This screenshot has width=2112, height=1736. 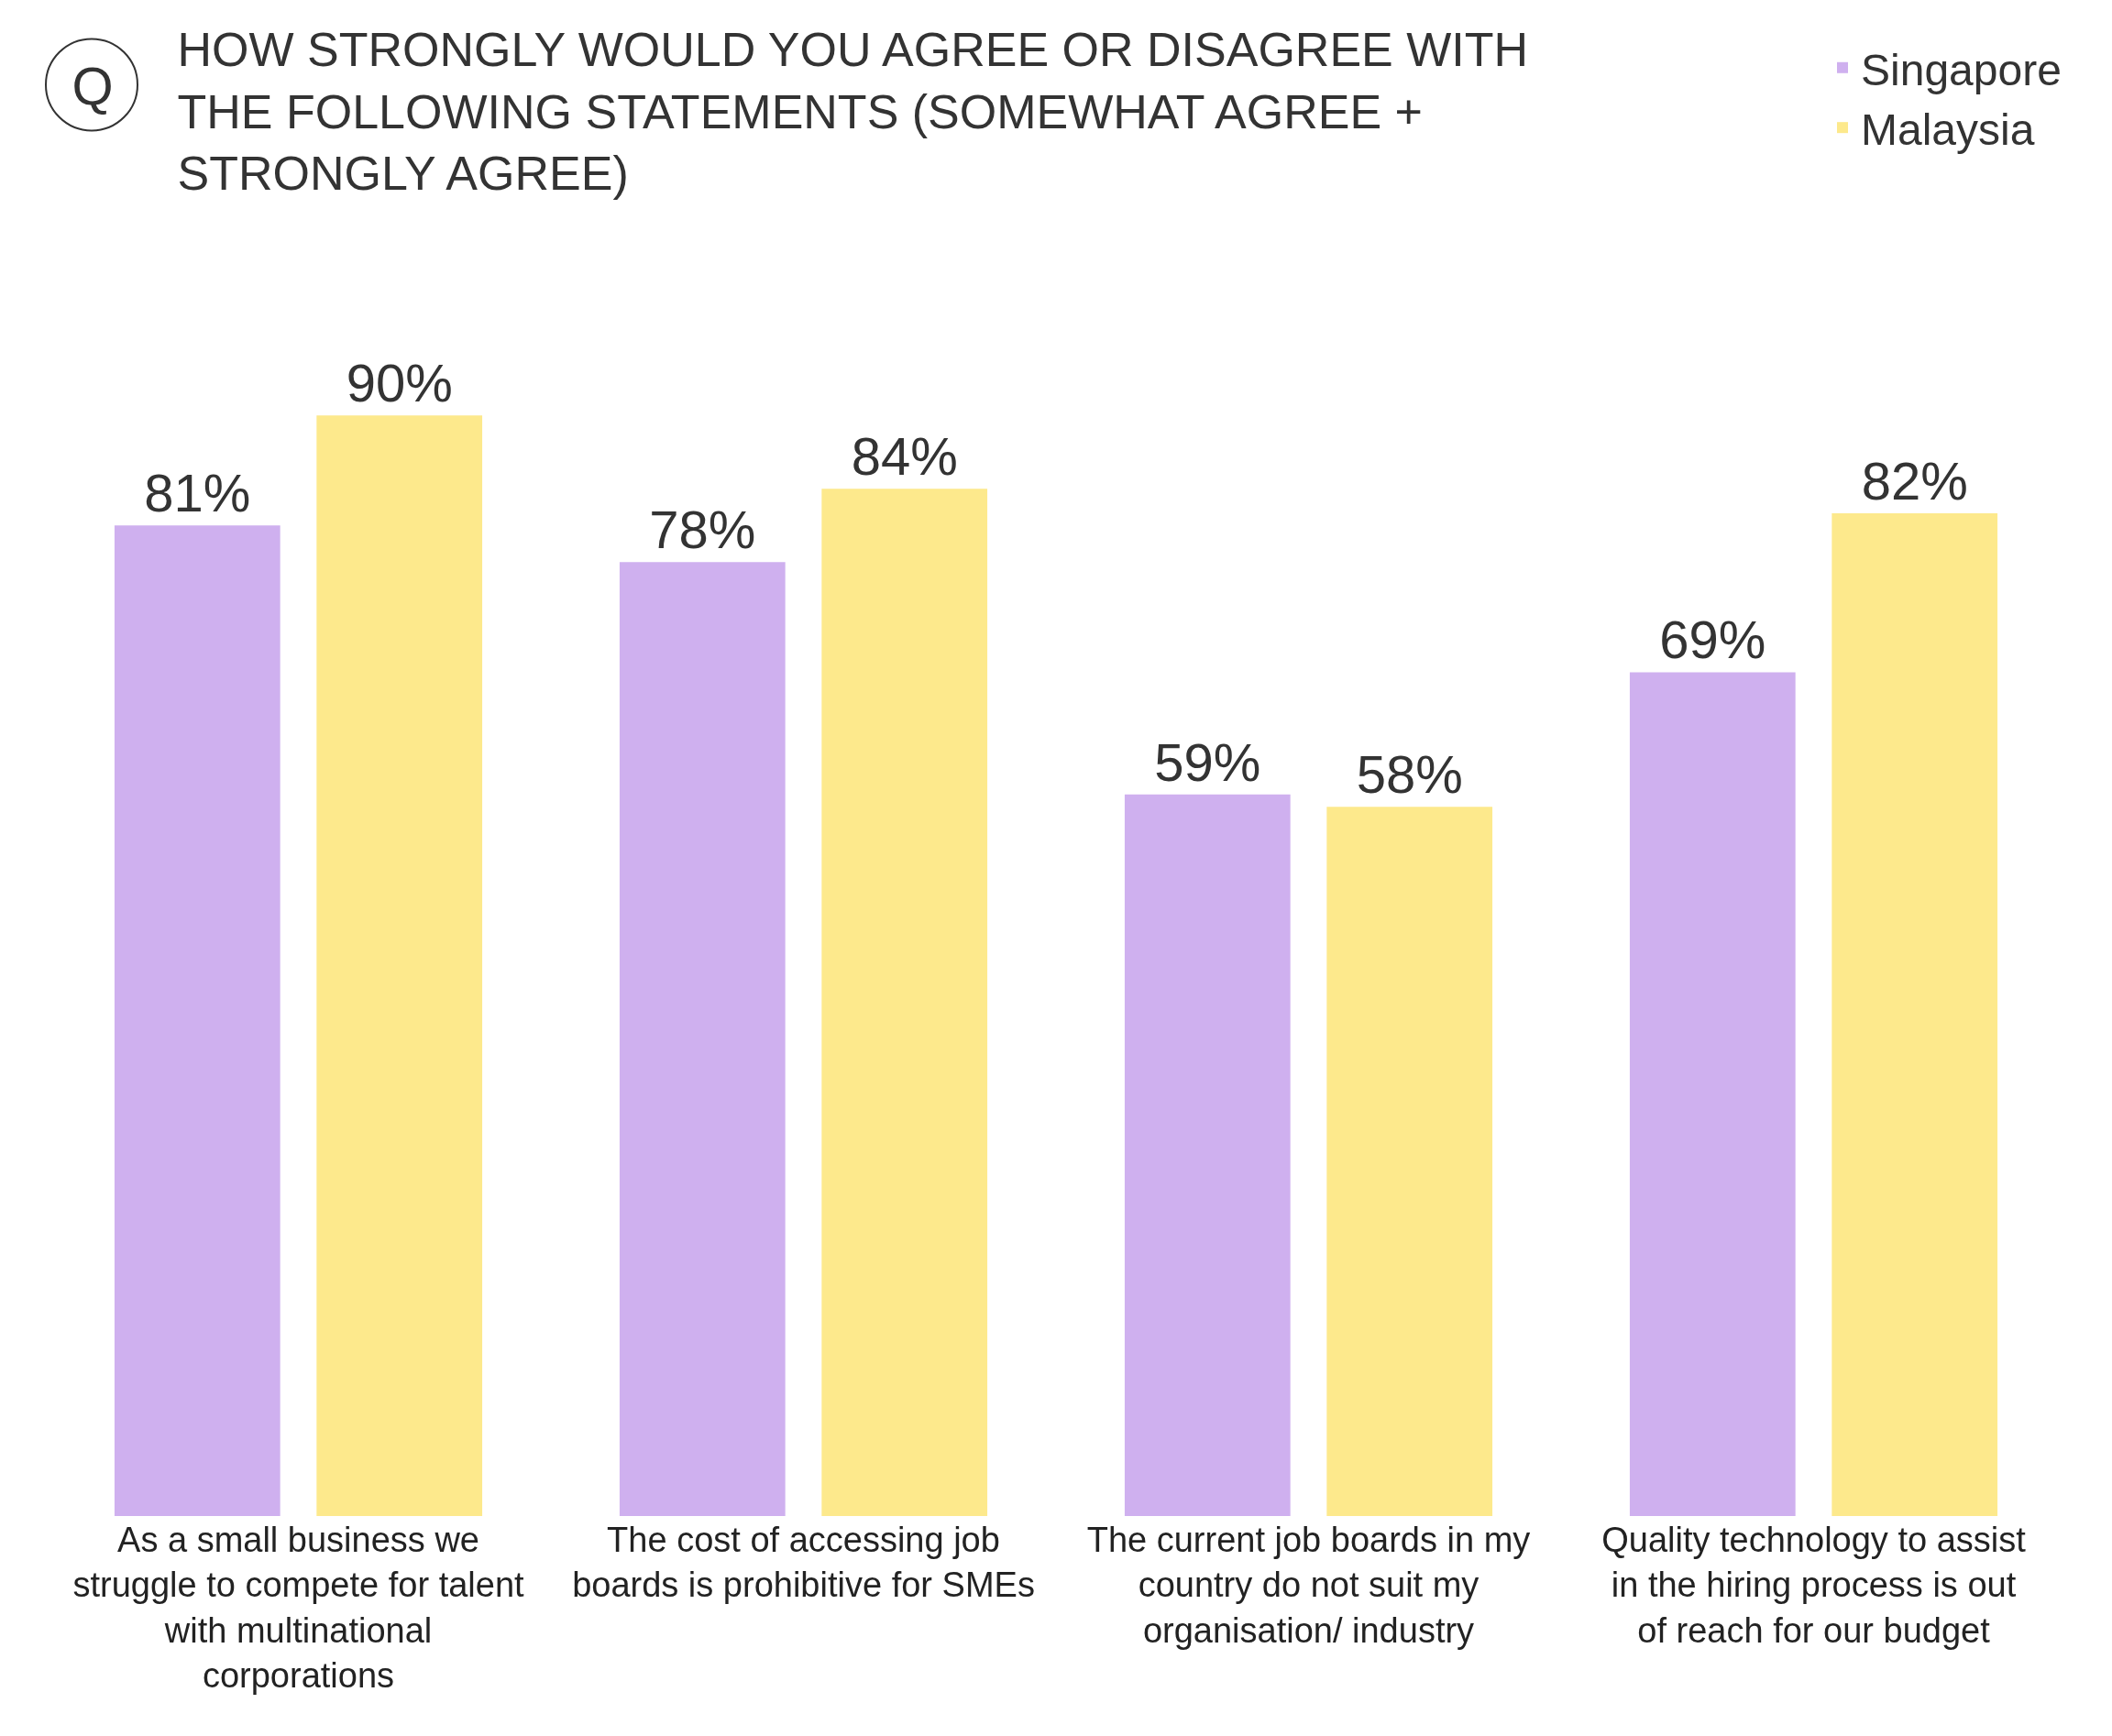 What do you see at coordinates (1914, 481) in the screenshot?
I see `data-label: 82%` at bounding box center [1914, 481].